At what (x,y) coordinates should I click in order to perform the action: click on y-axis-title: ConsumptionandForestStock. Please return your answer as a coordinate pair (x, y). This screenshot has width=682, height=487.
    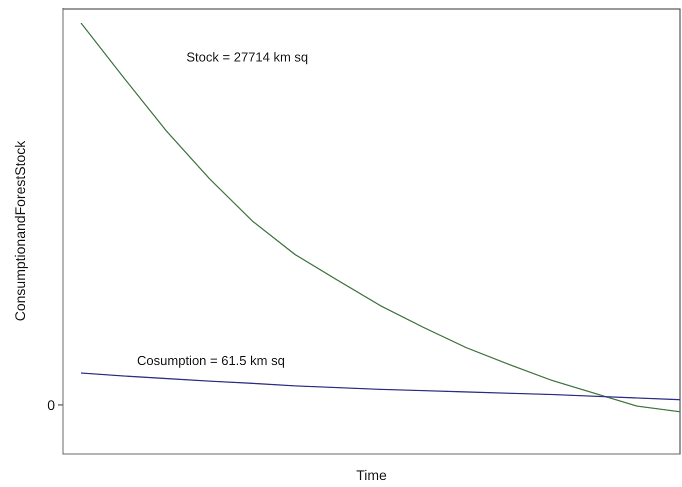
    Looking at the image, I should click on (20, 231).